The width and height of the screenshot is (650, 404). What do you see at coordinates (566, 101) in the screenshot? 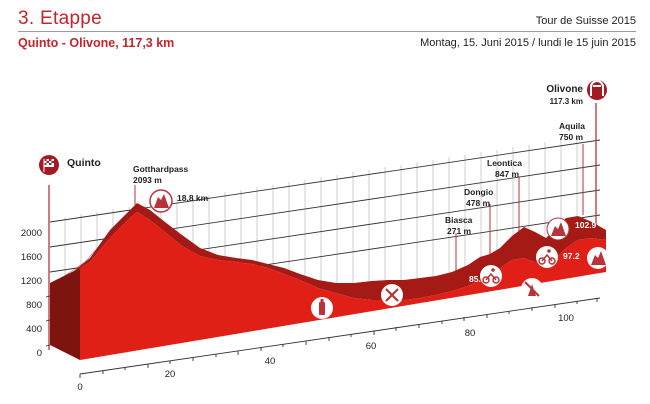
I see `finish-km: 117.3 km` at bounding box center [566, 101].